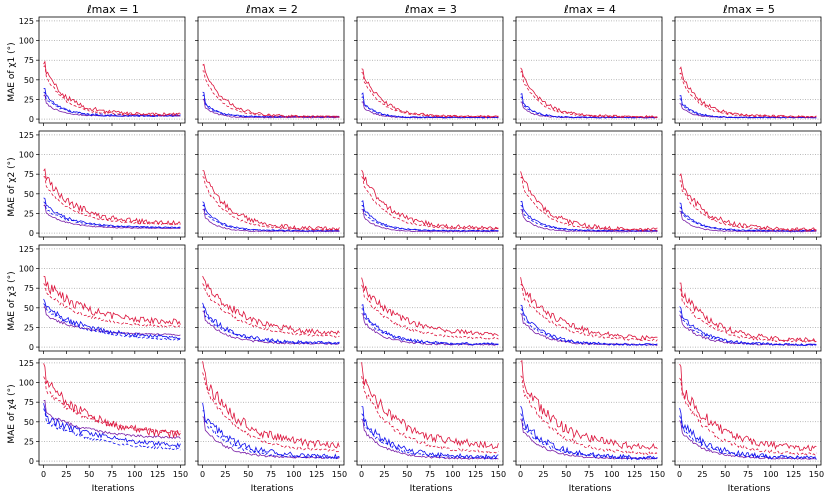 This screenshot has height=498, width=830. I want to click on panel-r1-c3, so click(429, 71).